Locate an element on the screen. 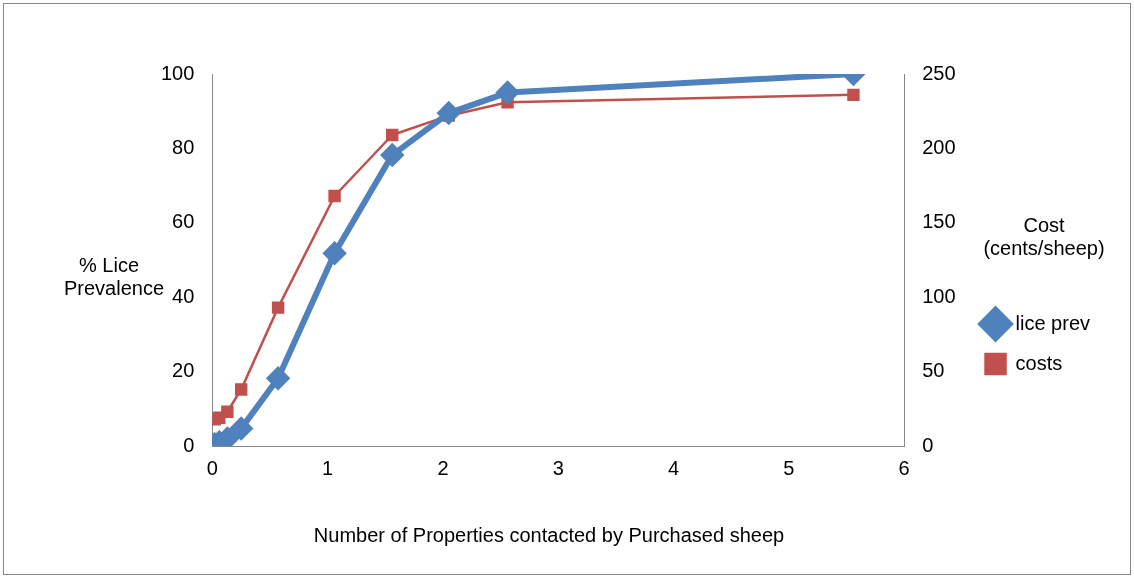  y2-tick-label: 250 is located at coordinates (939, 72).